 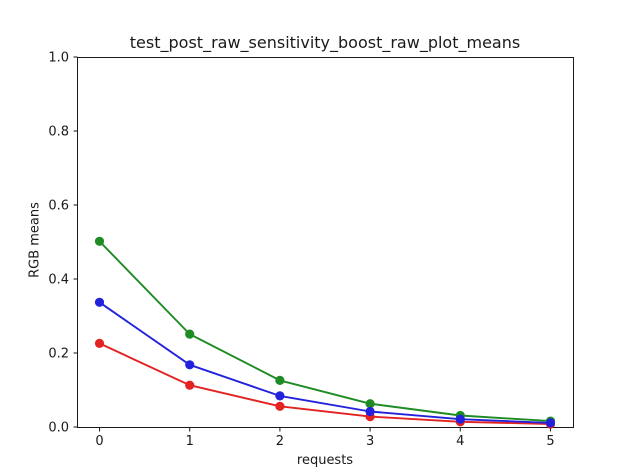 What do you see at coordinates (99, 441) in the screenshot?
I see `x-tick-label: 0` at bounding box center [99, 441].